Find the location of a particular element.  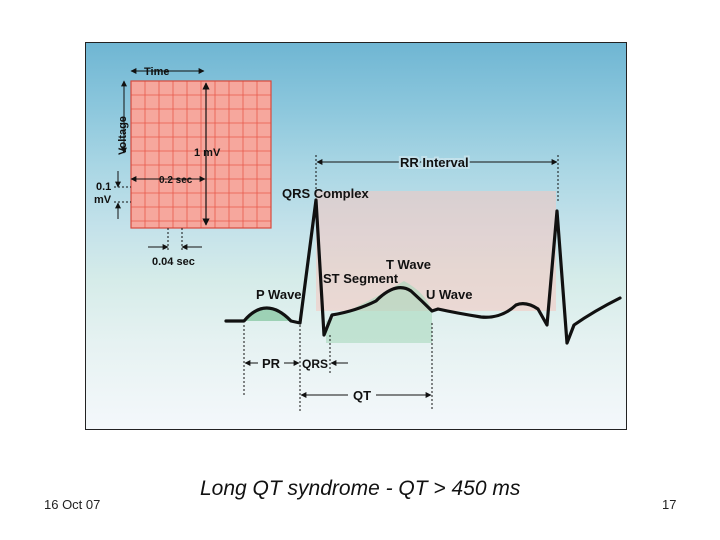

pr-label: PR is located at coordinates (271, 363).